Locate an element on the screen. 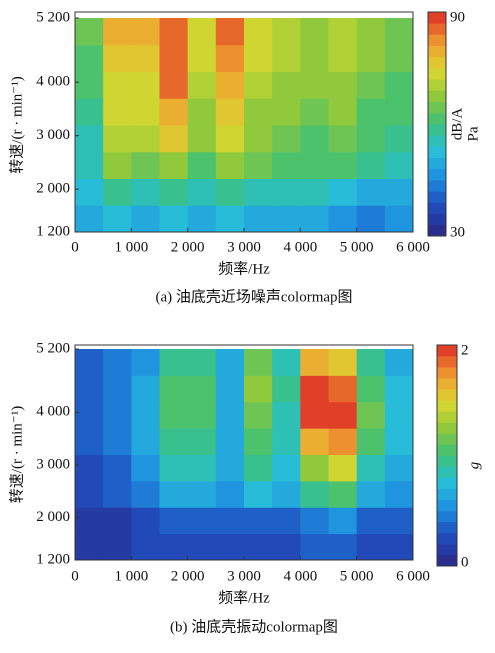 This screenshot has width=495, height=653. x-tick-label: 0 is located at coordinates (75, 576).